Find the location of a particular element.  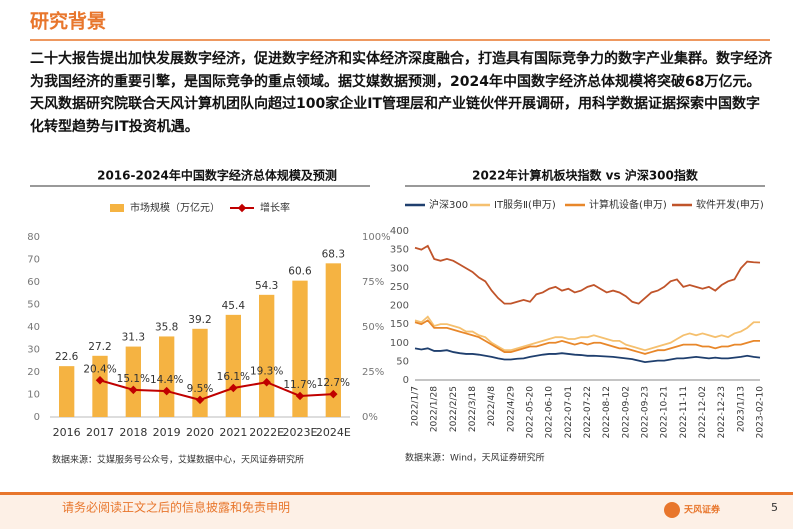

y-tick-label: 300 is located at coordinates (399, 268).